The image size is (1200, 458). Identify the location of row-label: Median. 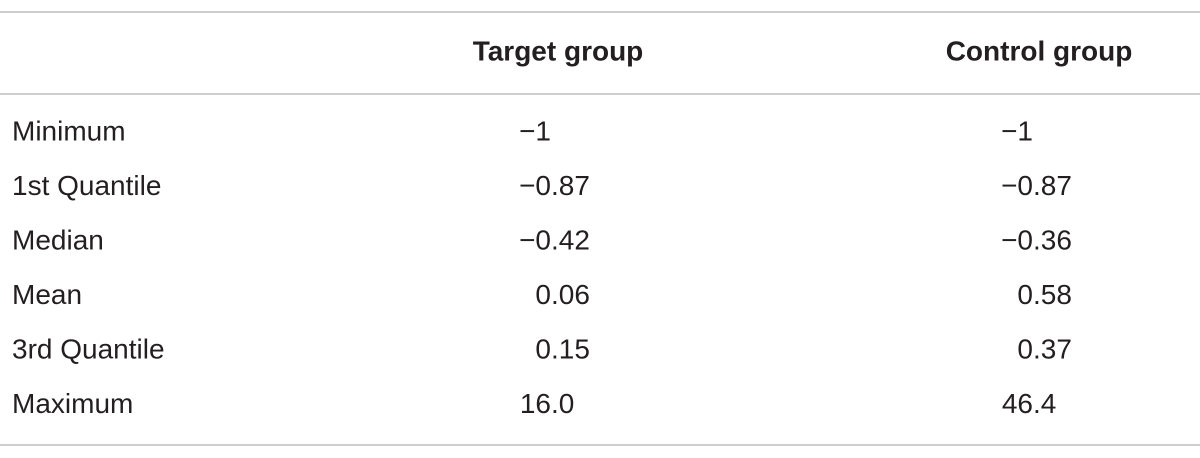
(58, 239).